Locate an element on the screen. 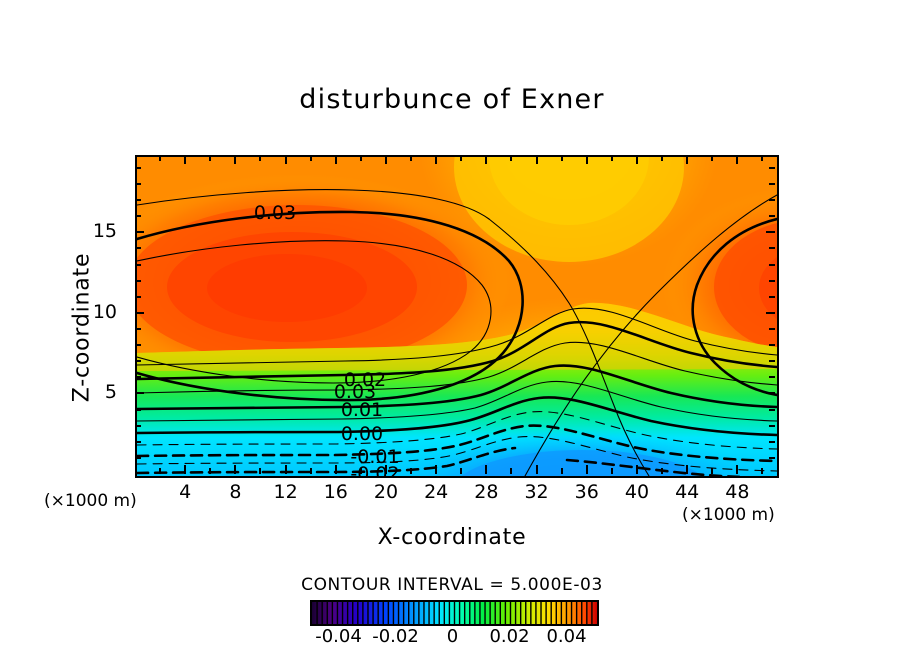  page-title: disturbunce of Exner is located at coordinates (452, 99).